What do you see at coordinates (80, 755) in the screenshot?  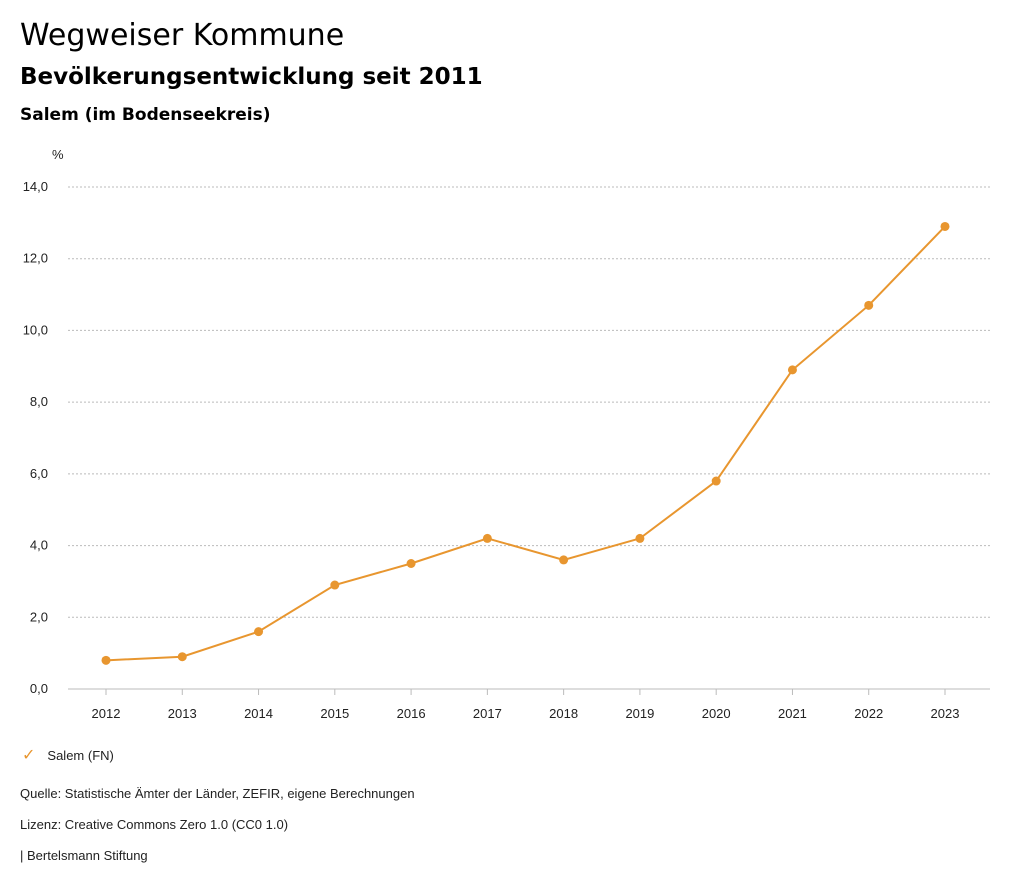 I see `legend-label: Salem (FN)` at bounding box center [80, 755].